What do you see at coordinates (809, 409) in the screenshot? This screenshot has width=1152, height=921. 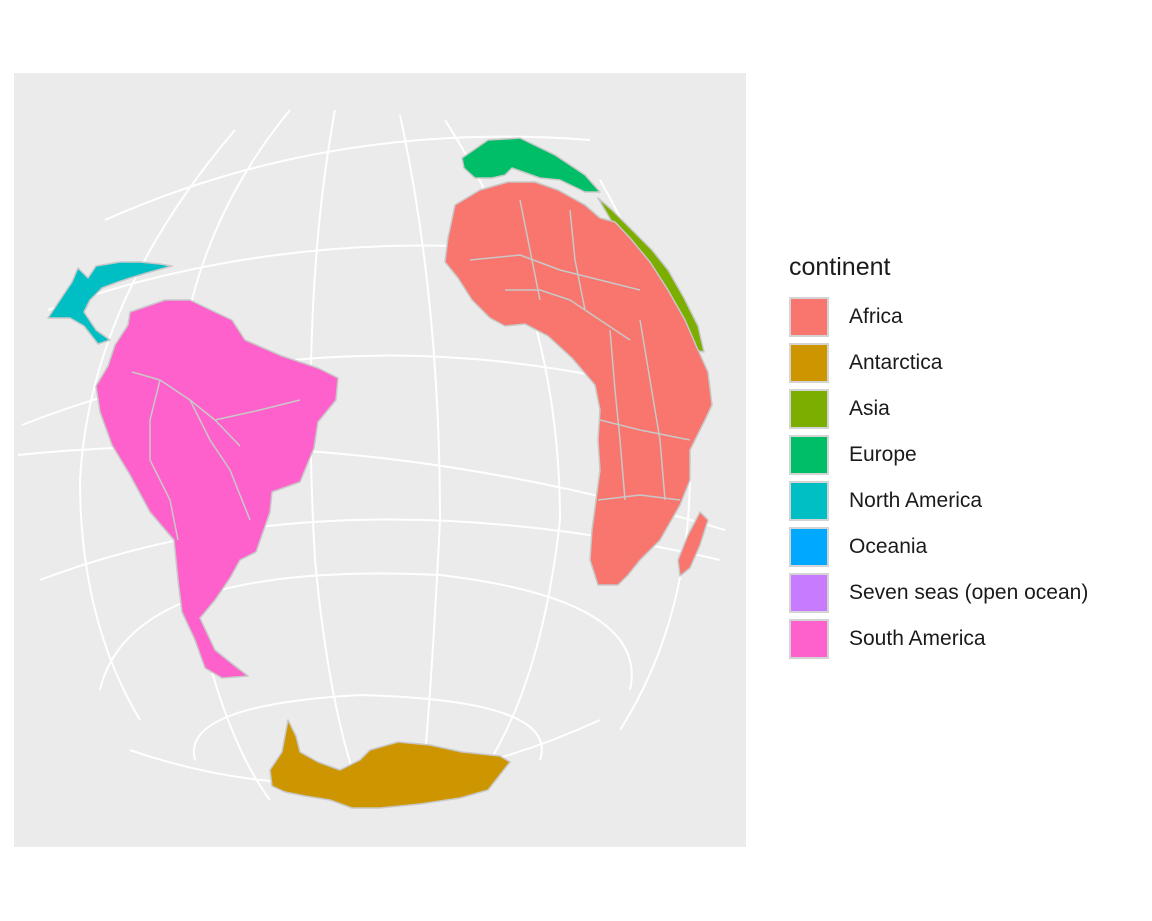 I see `legend-key-asia` at bounding box center [809, 409].